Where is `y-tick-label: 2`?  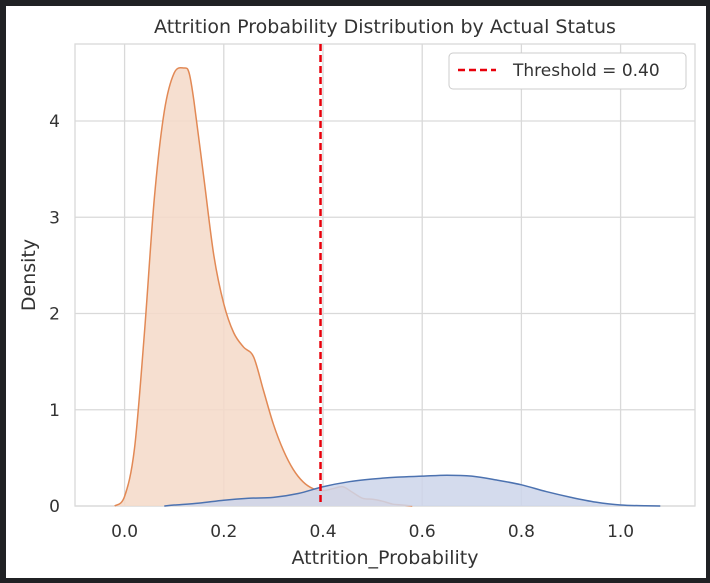 y-tick-label: 2 is located at coordinates (54, 315).